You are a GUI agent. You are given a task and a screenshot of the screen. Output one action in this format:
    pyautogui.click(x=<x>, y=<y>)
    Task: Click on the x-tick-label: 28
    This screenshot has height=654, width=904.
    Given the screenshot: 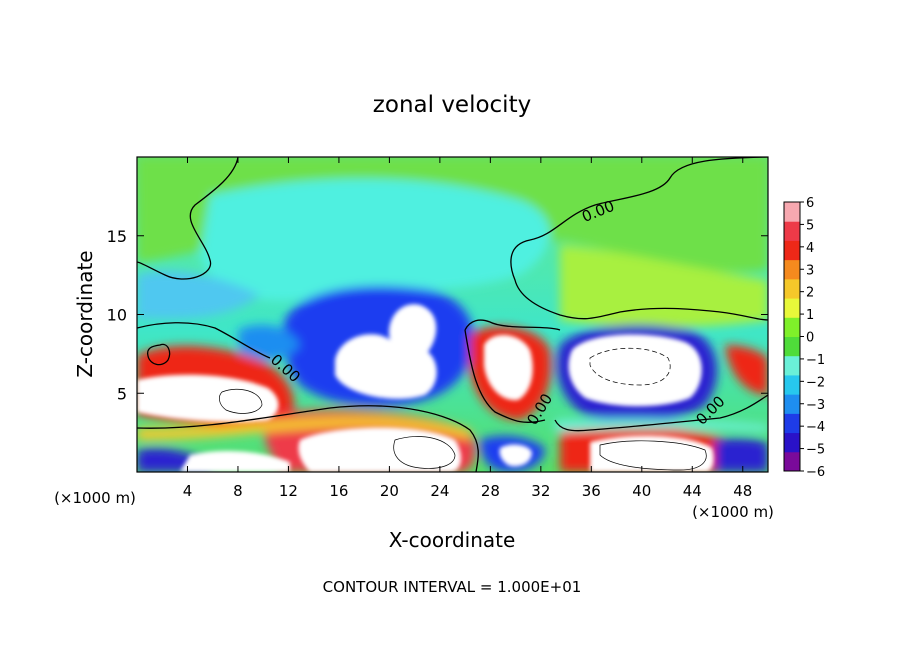 What is the action you would take?
    pyautogui.click(x=490, y=491)
    